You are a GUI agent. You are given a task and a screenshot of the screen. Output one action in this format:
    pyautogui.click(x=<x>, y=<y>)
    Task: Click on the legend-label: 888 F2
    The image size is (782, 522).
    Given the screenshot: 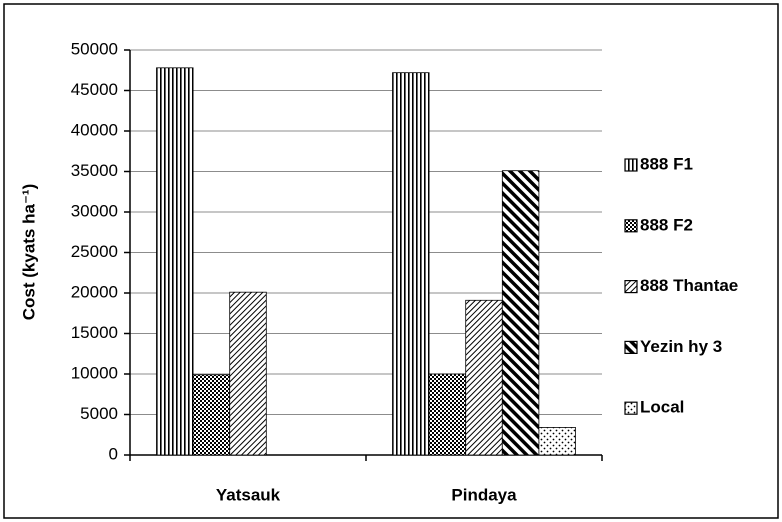 What is the action you would take?
    pyautogui.click(x=666, y=224)
    